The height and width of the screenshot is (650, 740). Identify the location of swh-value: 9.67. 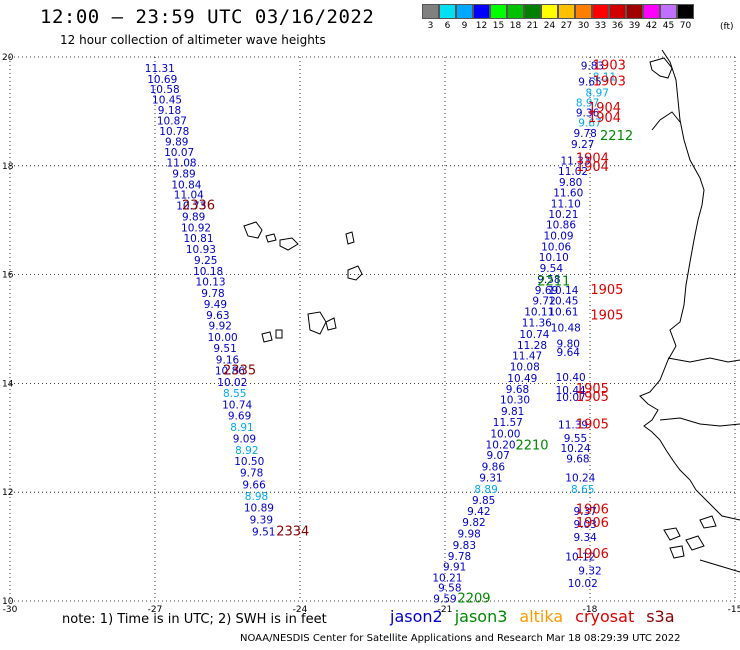
(589, 123).